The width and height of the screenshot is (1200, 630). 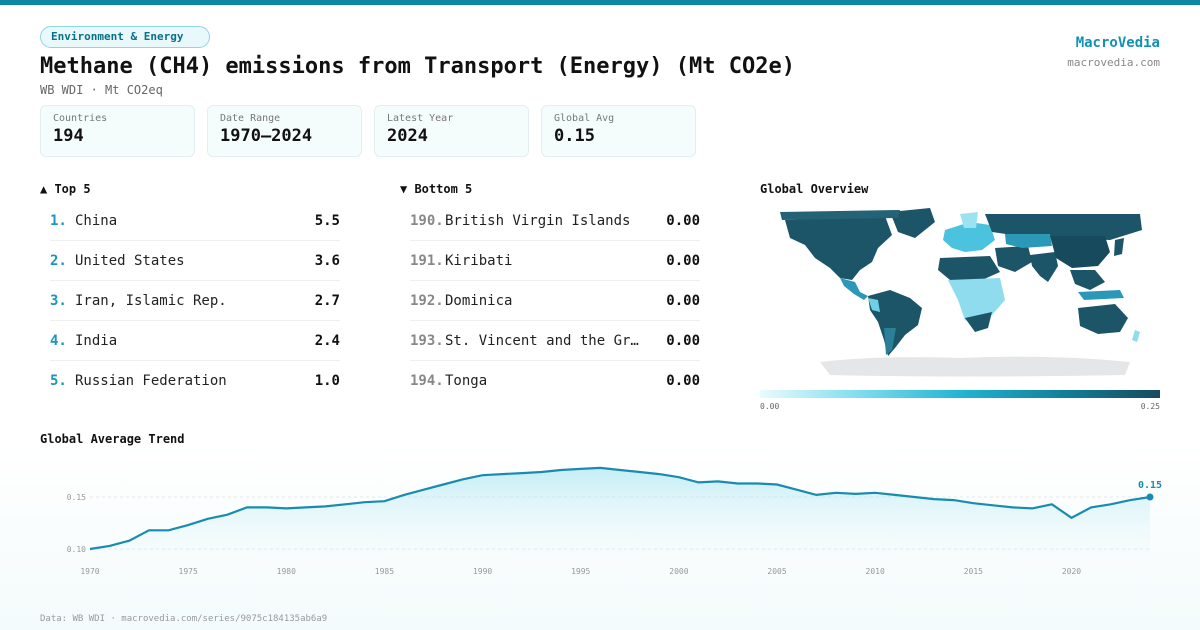 I want to click on top-accent-bar, so click(x=600, y=2).